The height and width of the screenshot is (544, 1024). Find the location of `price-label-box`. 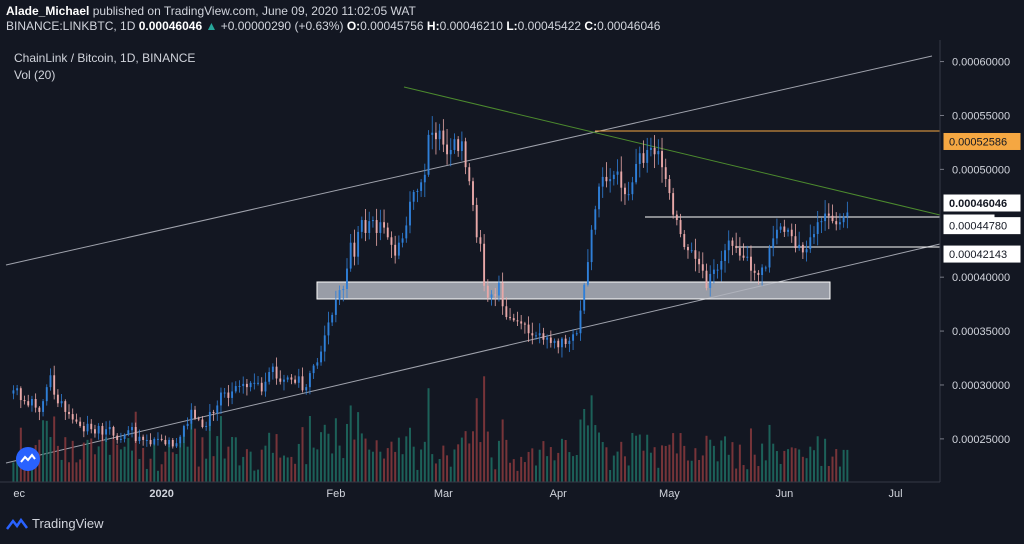

price-label-box is located at coordinates (982, 226).